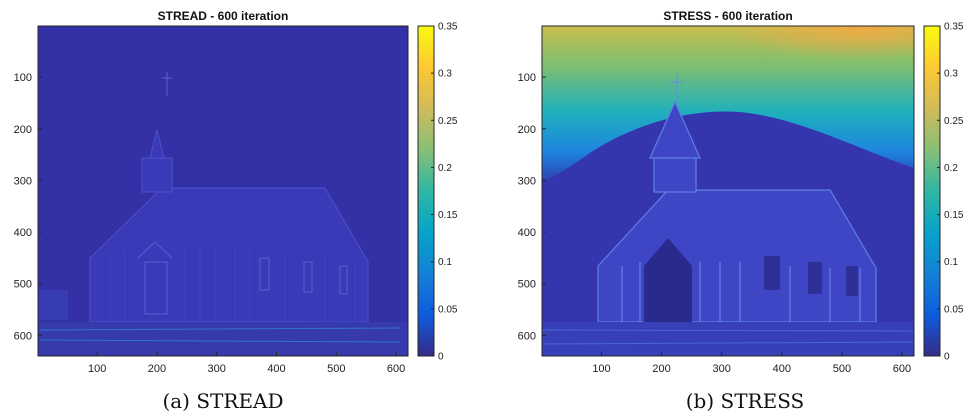 The image size is (977, 418). Describe the element at coordinates (444, 192) in the screenshot. I see `panel-a-colorbar-ticks: 0 0.05 0.1 0.15 0.2 0.25 0.3 0.35` at that location.